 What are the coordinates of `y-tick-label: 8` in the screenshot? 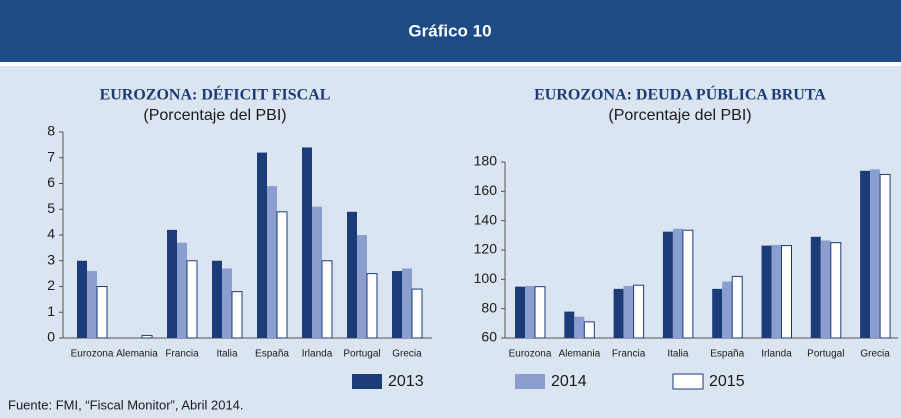 It's located at (51, 131).